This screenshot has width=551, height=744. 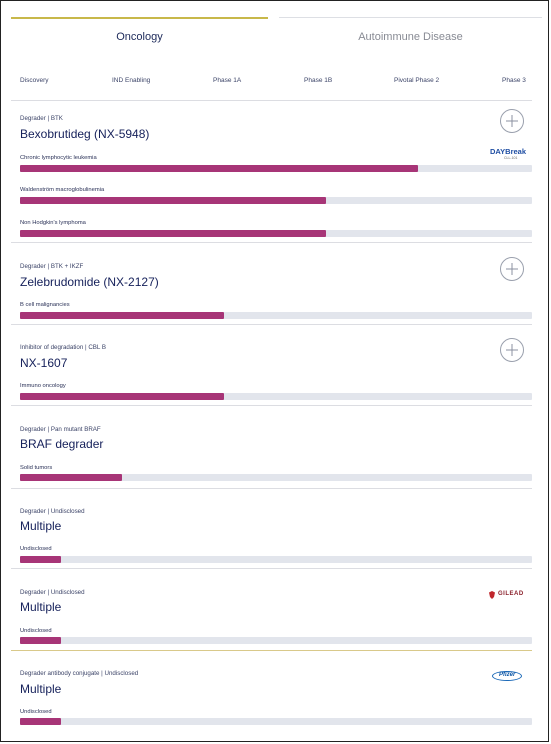 I want to click on indication-label: Immuno oncology, so click(x=43, y=386).